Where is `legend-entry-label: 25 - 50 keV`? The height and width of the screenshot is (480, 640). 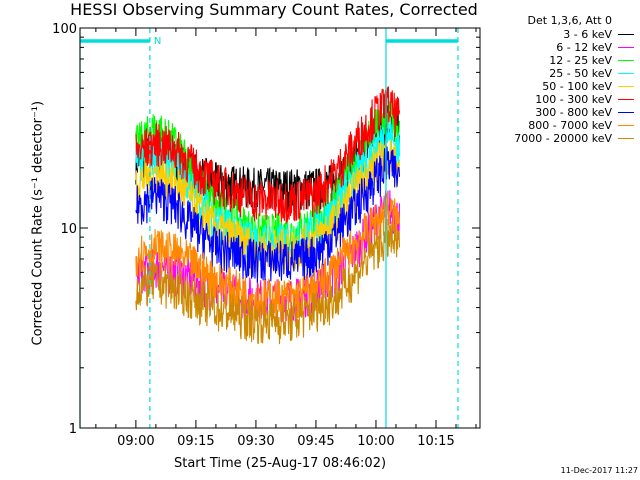 legend-entry-label: 25 - 50 keV is located at coordinates (580, 73).